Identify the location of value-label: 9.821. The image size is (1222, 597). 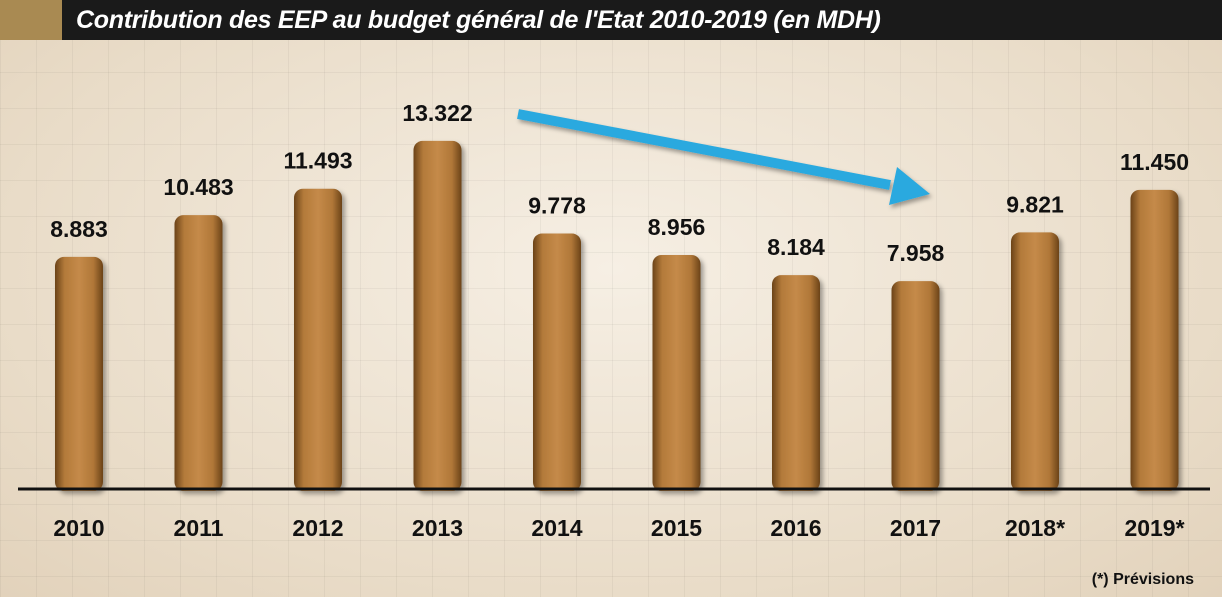
(1035, 204).